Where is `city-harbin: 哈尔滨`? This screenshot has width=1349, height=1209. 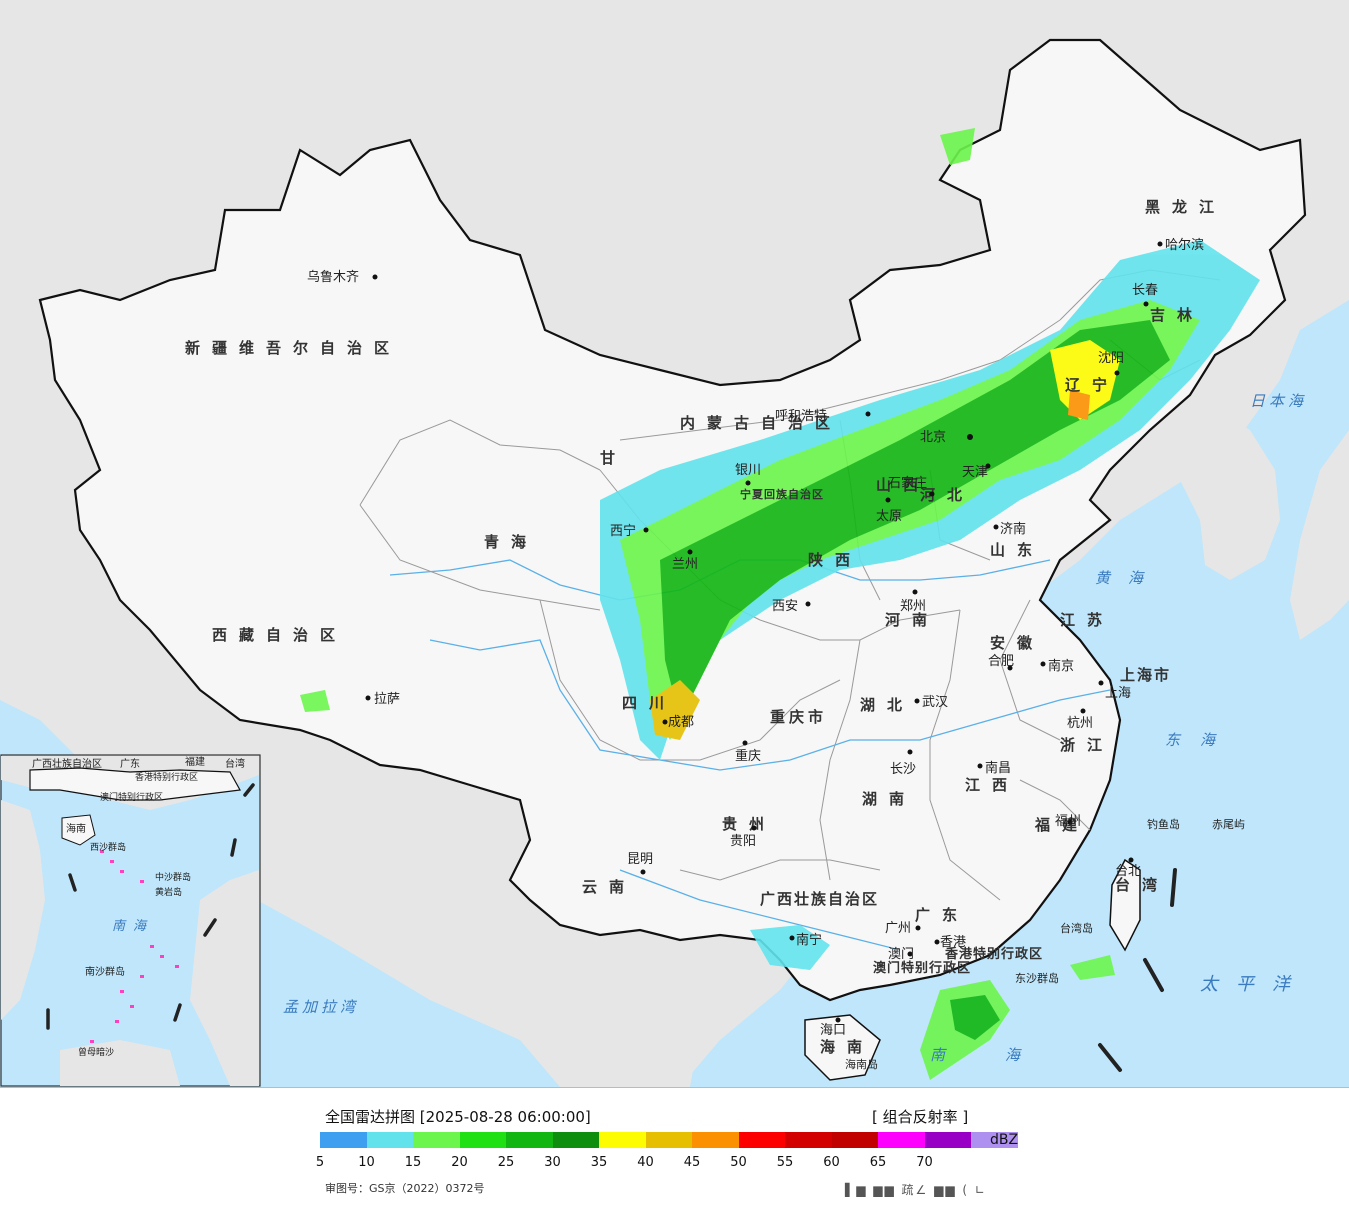 city-harbin: 哈尔滨 is located at coordinates (1184, 245).